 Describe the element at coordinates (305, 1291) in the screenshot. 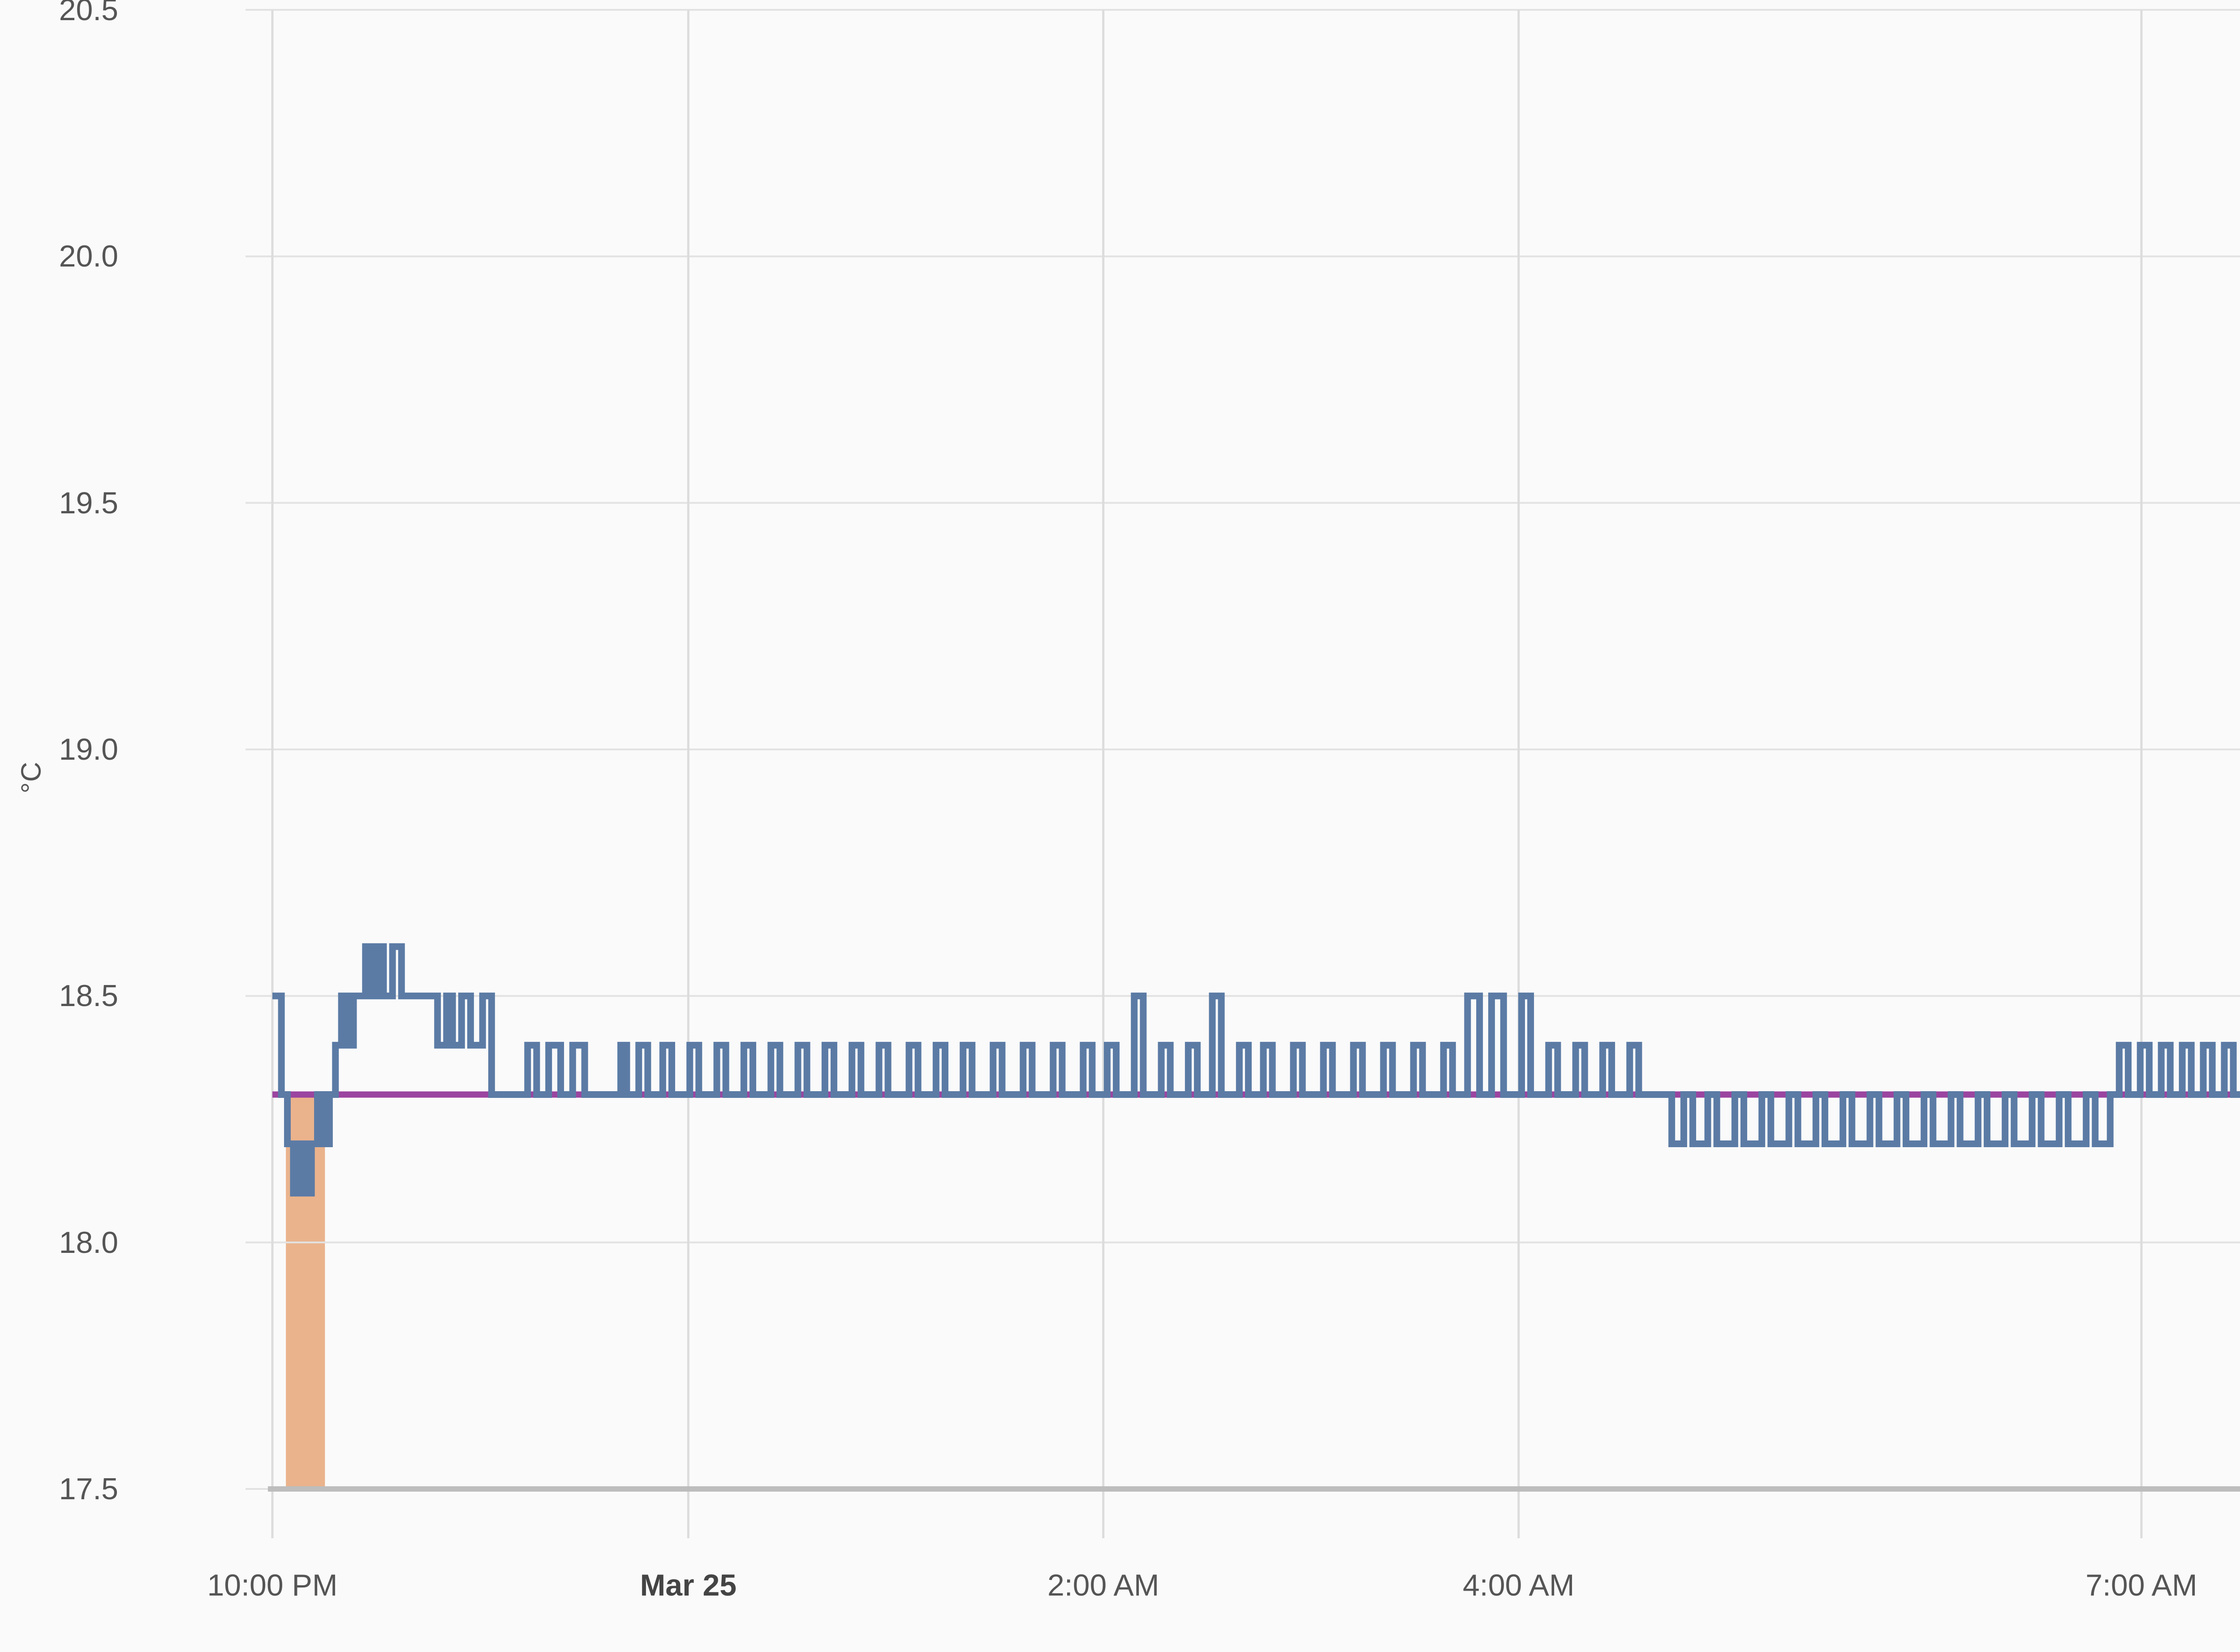

I see `shaded-bands-group` at that location.